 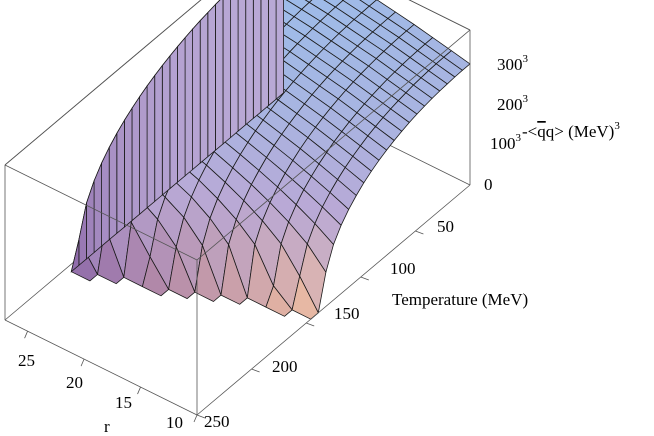 I want to click on temperature-axis-title: Temperature (MeV), so click(x=460, y=299).